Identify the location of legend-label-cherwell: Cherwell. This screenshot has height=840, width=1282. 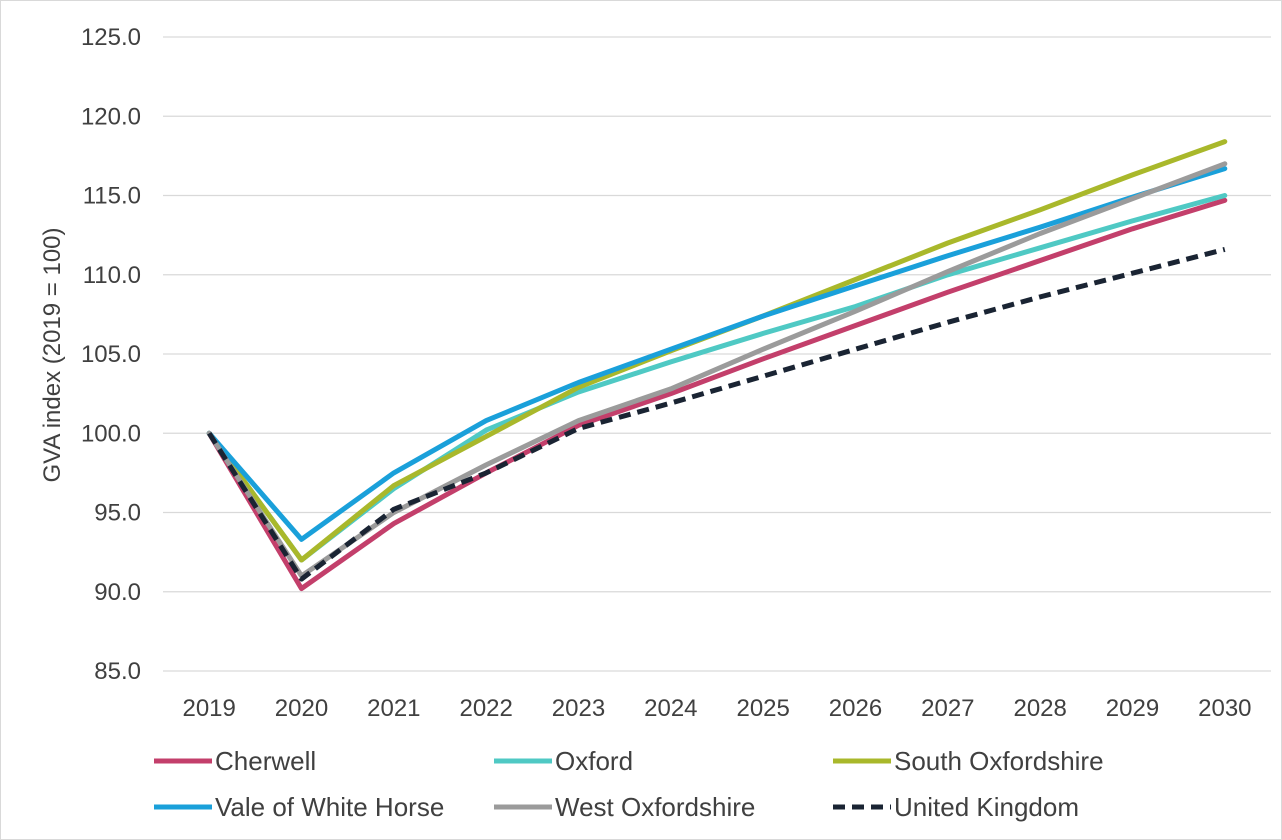
(265, 761).